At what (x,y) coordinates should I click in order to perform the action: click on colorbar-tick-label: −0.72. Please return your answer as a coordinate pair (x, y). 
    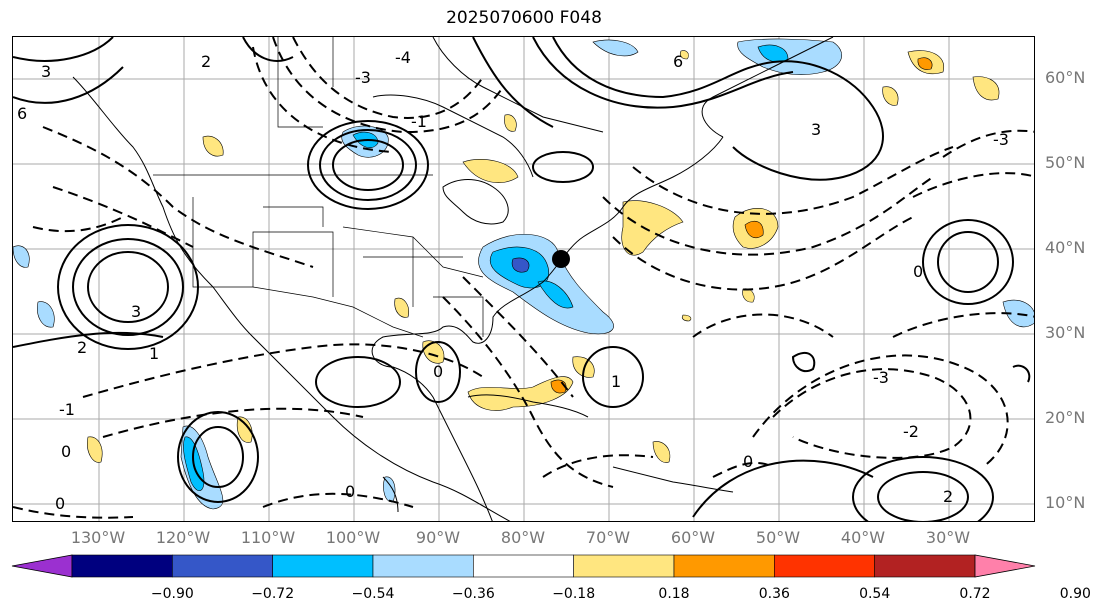
    Looking at the image, I should click on (273, 594).